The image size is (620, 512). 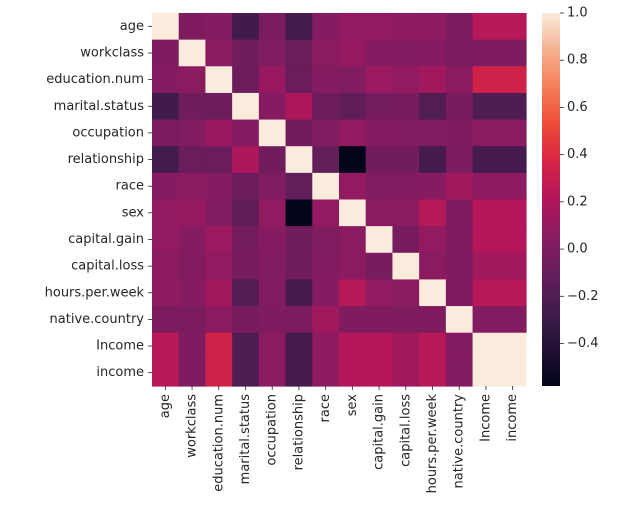 I want to click on column-label: income, so click(x=512, y=418).